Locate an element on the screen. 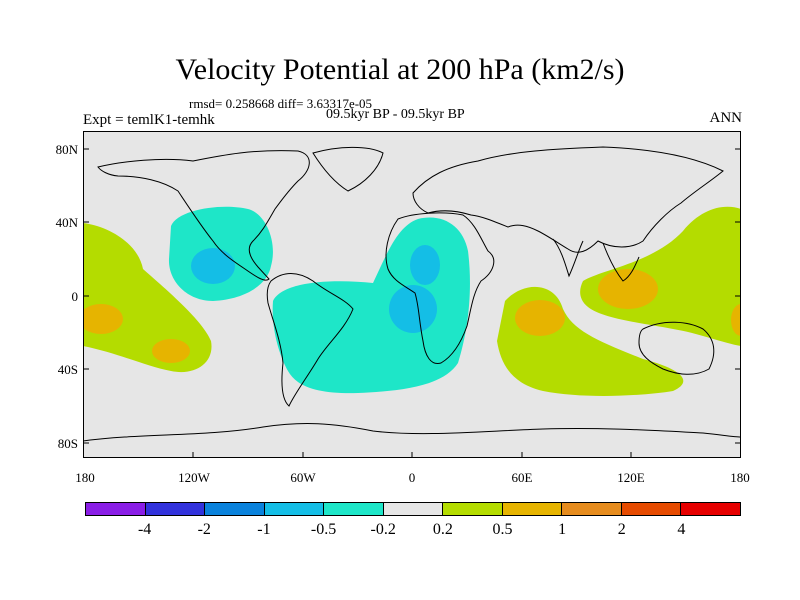 This screenshot has width=800, height=600. period-label: 09.5kyr BP - 09.5kyr BP is located at coordinates (395, 114).